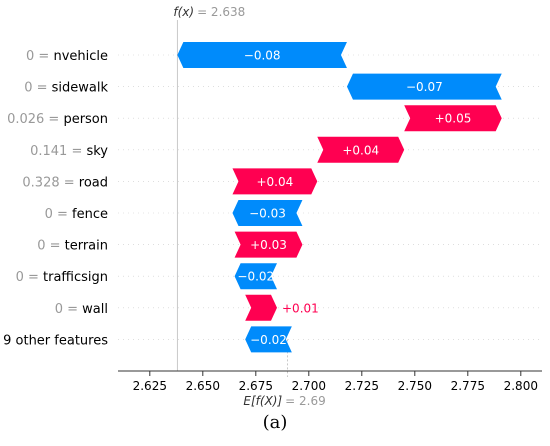  I want to click on feature-label: 0.328 = road, so click(65, 182).